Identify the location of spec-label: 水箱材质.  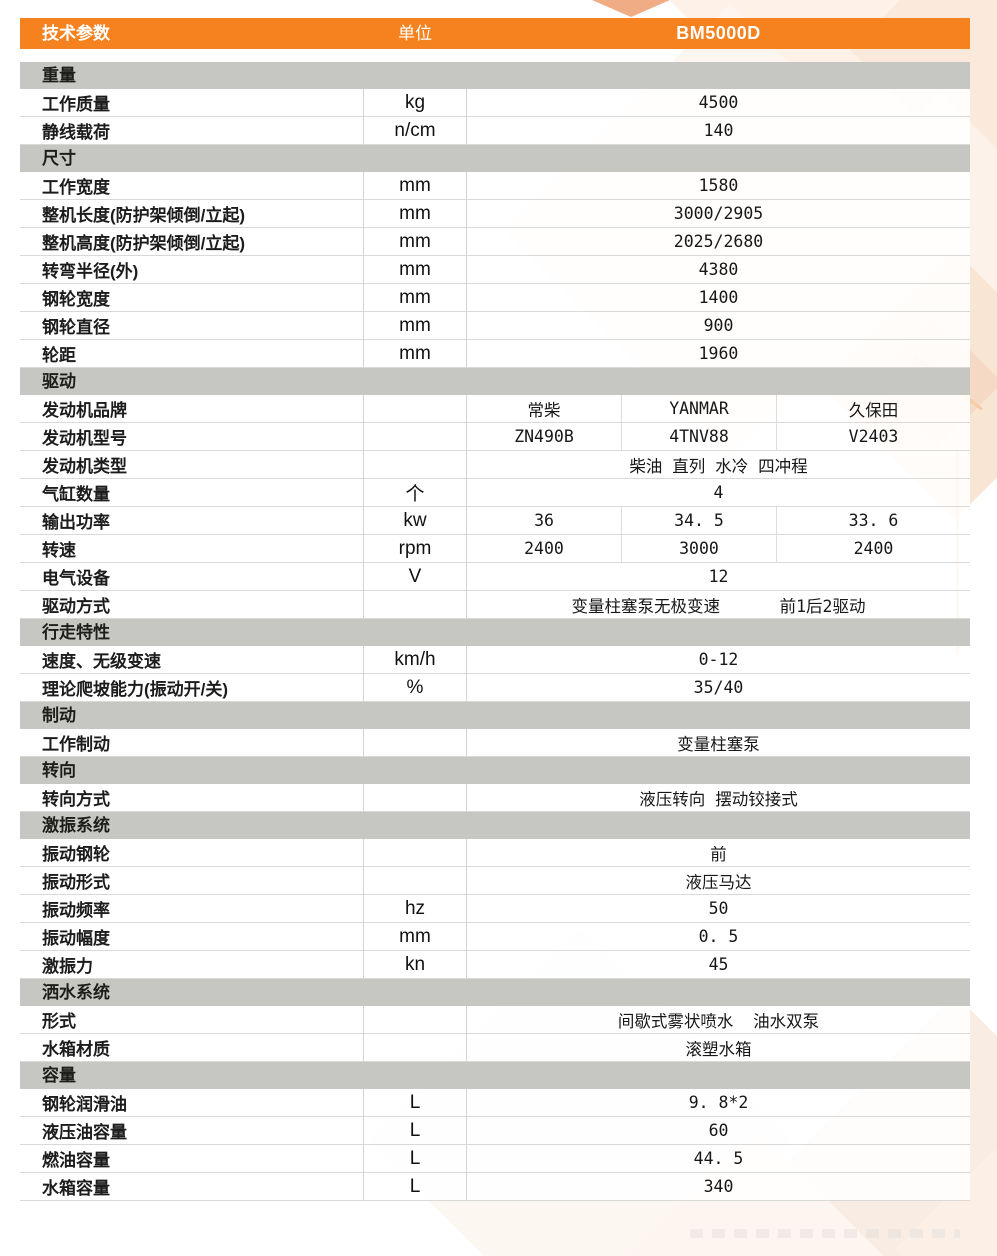
(76, 1049).